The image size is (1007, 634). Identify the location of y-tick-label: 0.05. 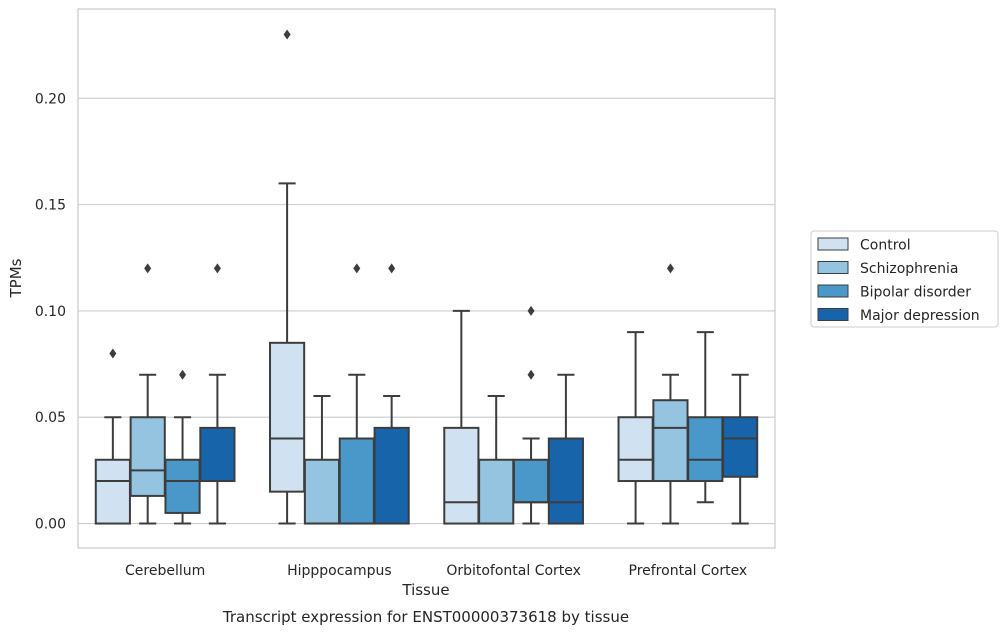
(50, 418).